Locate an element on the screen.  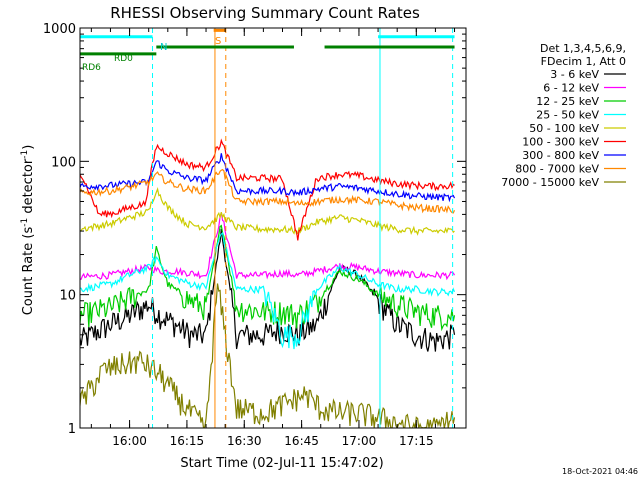
x-tick-label-5: 17:00 is located at coordinates (359, 441).